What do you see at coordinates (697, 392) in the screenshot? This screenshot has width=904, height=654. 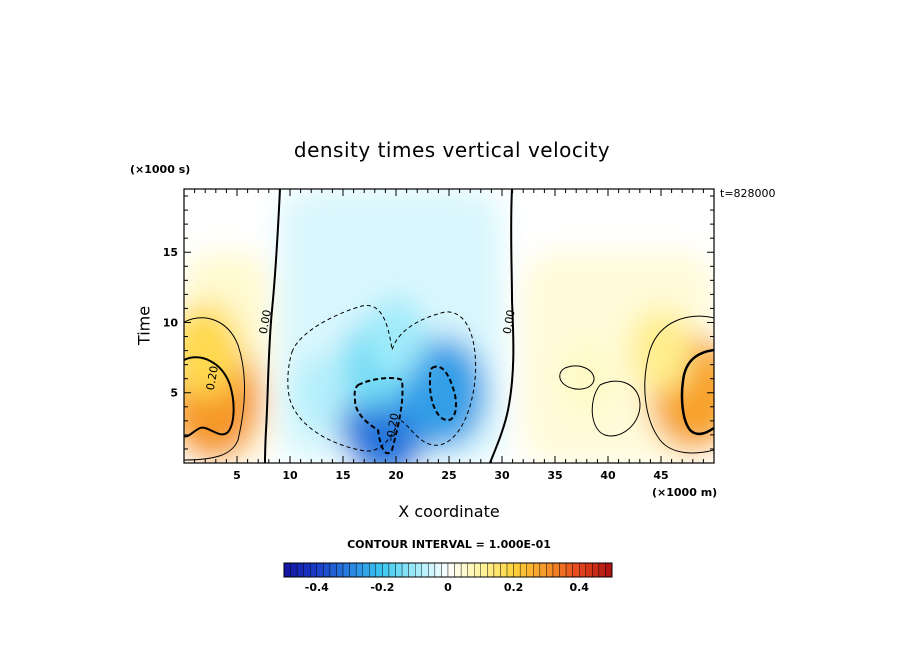 I see `contour-pos-right-0.2` at bounding box center [697, 392].